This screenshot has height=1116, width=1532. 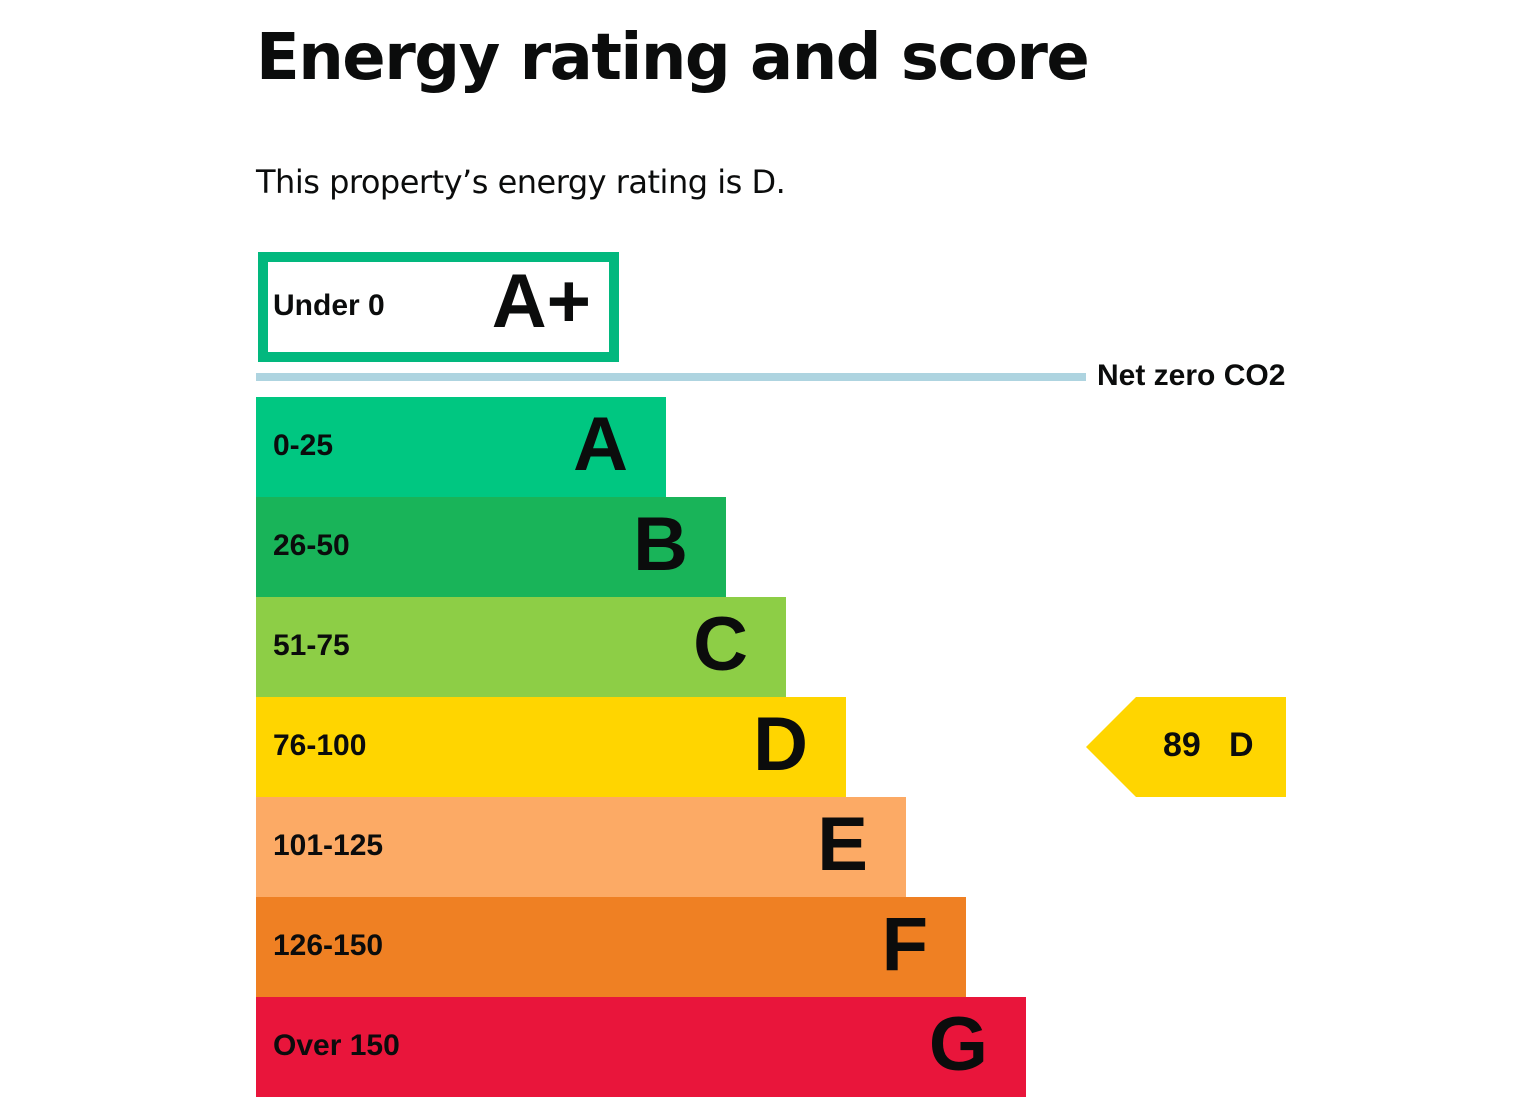 What do you see at coordinates (521, 182) in the screenshot?
I see `rating-summary: This property’s energy rating is D.` at bounding box center [521, 182].